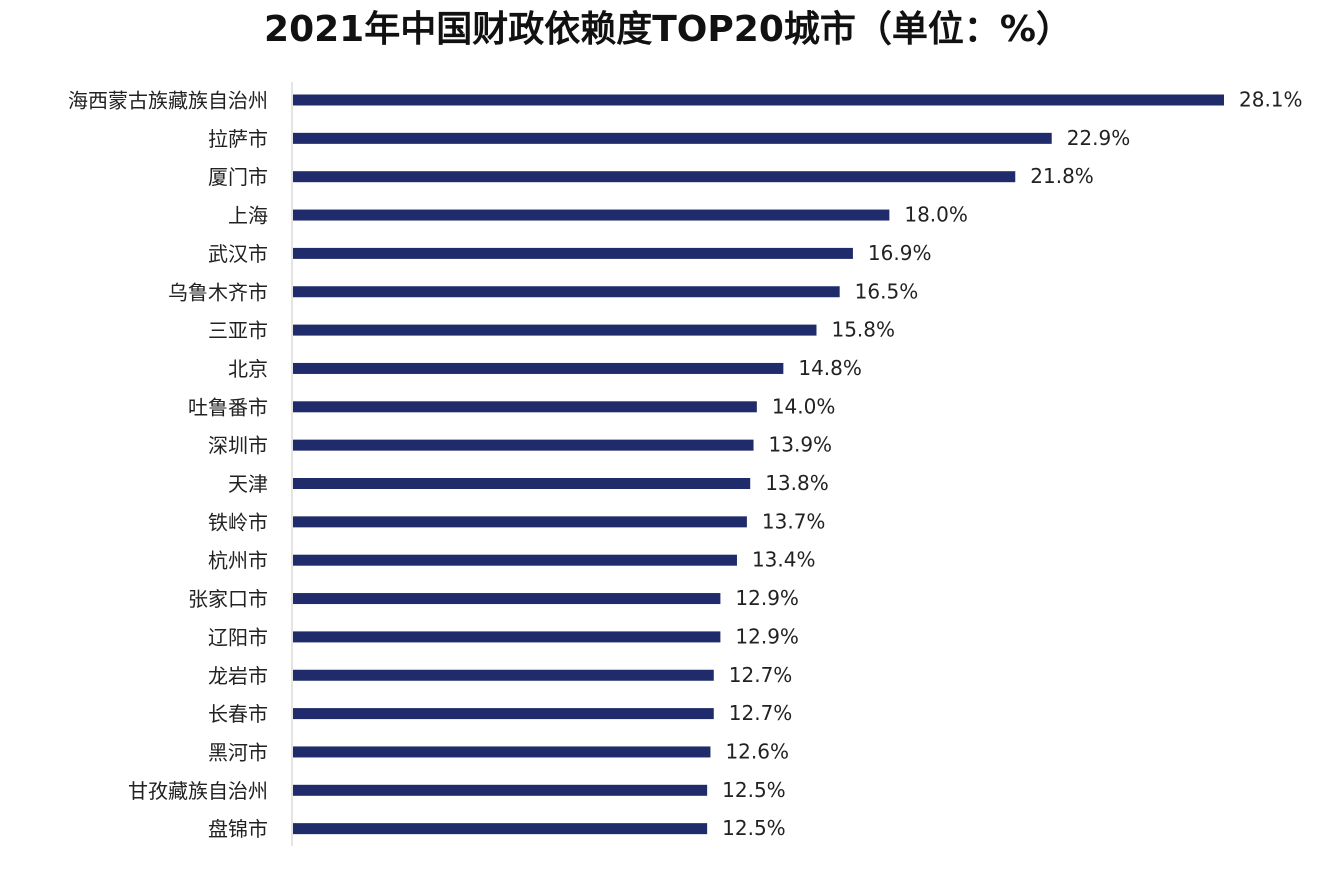 The image size is (1318, 872). I want to click on category-label: 上海, so click(248, 216).